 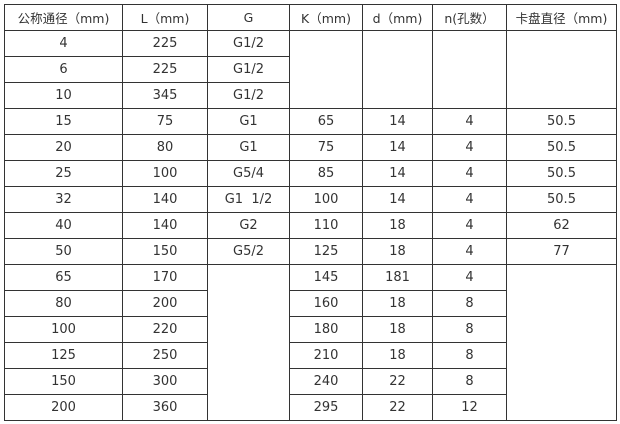 What do you see at coordinates (469, 17) in the screenshot?
I see `column-header: n(孔数）` at bounding box center [469, 17].